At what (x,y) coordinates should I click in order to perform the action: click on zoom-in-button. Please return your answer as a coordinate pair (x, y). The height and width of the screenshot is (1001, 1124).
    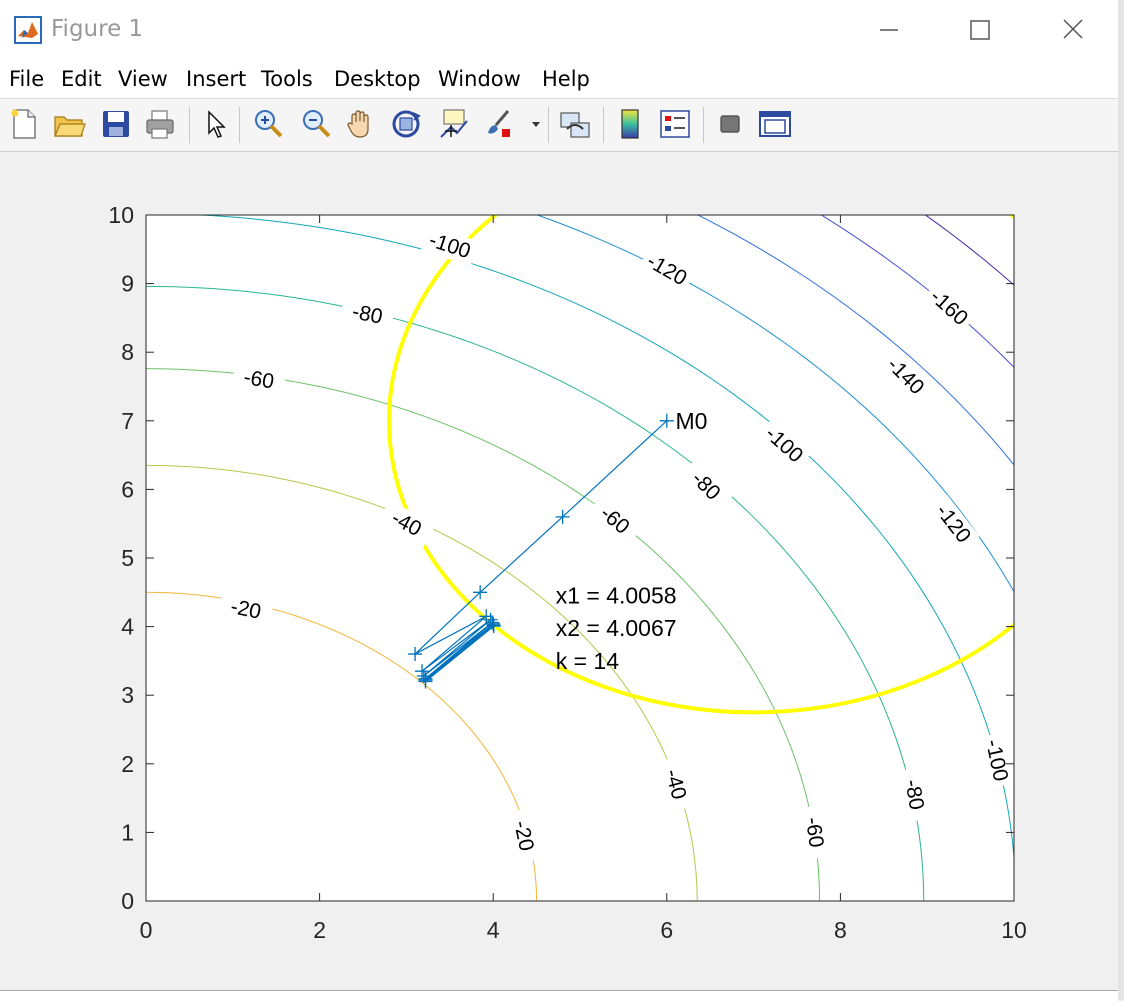
    Looking at the image, I should click on (268, 124).